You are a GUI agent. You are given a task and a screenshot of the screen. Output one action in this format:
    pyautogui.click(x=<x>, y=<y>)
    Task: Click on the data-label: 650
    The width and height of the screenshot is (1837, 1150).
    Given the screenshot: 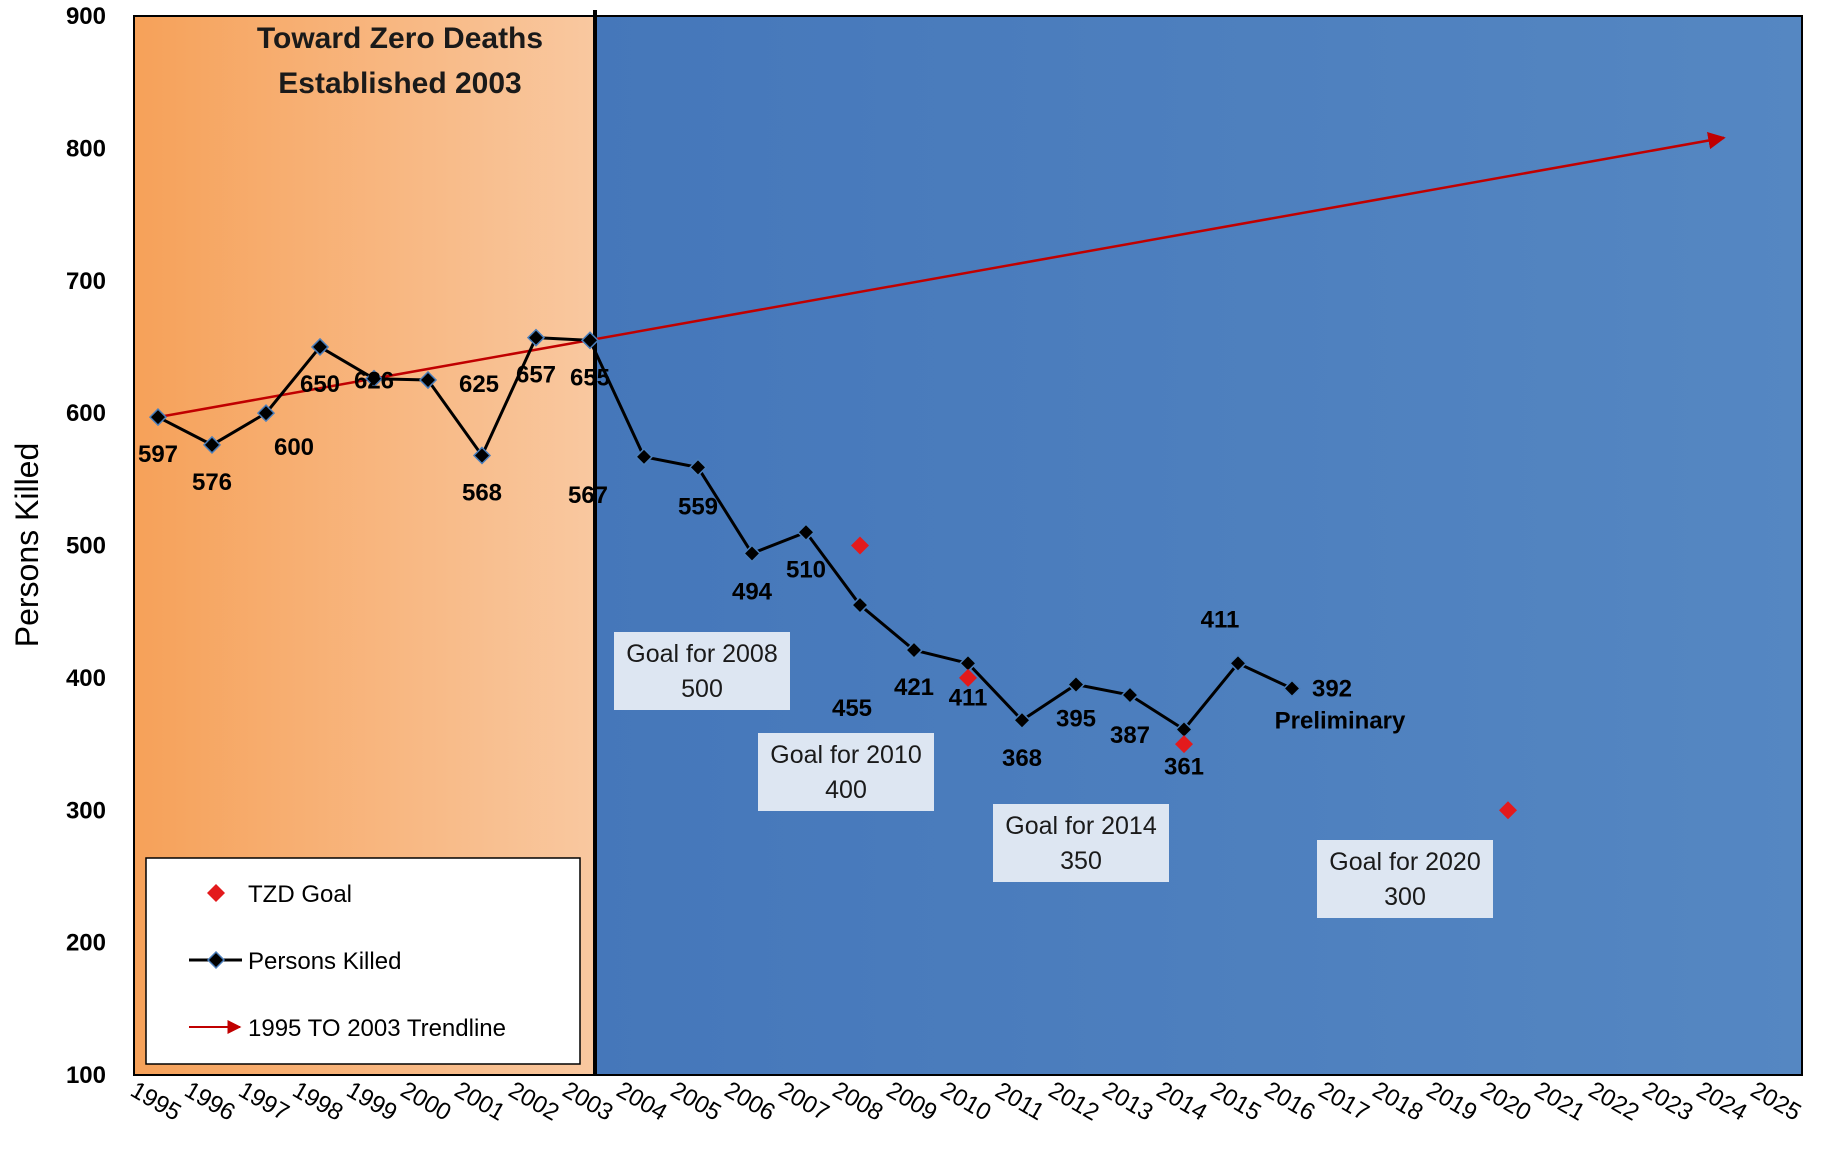 What is the action you would take?
    pyautogui.click(x=320, y=384)
    